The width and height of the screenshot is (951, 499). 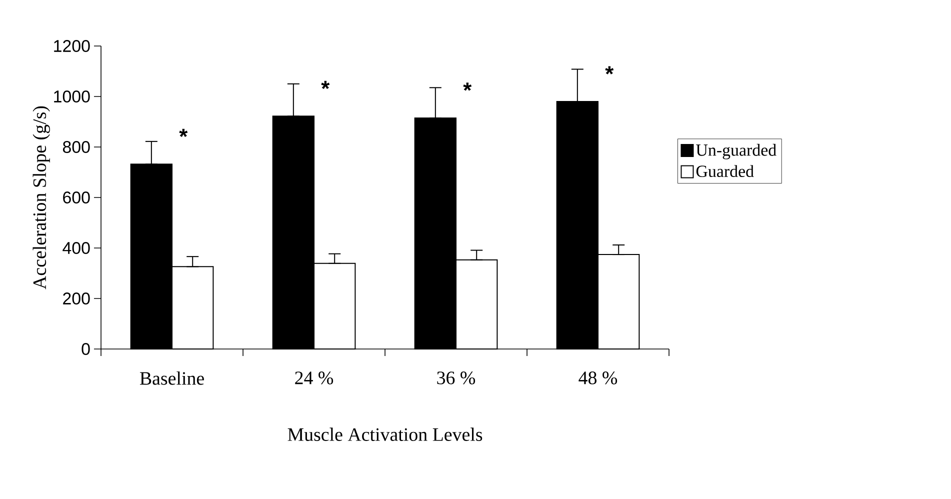 I want to click on x-tick-label: 48 %, so click(x=598, y=378).